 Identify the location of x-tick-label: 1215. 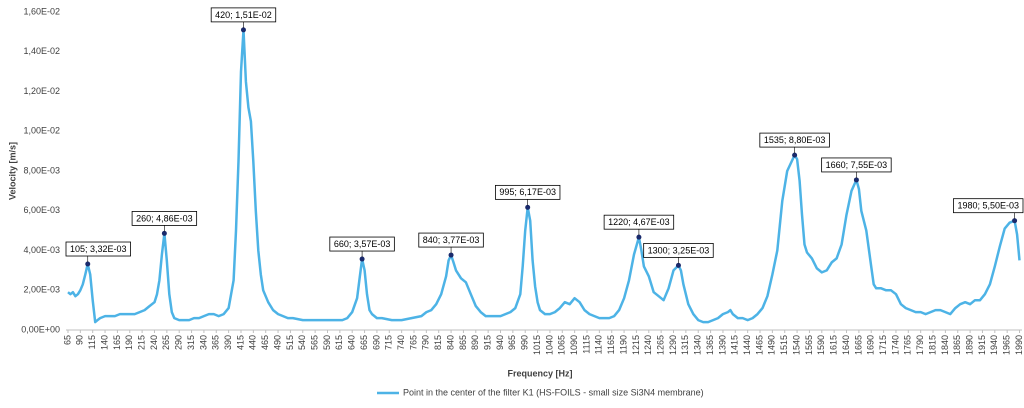
(636, 345).